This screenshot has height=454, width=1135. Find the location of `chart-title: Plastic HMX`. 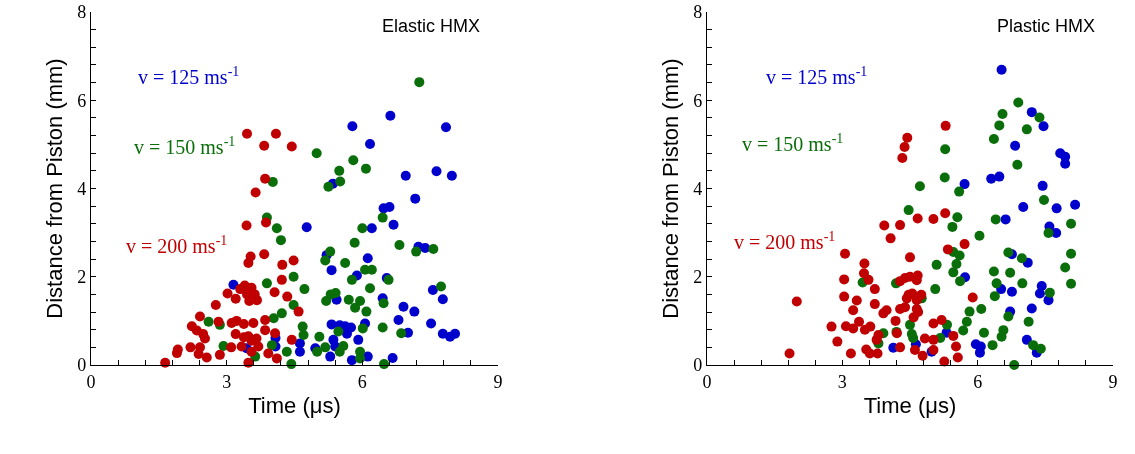

chart-title: Plastic HMX is located at coordinates (1046, 26).